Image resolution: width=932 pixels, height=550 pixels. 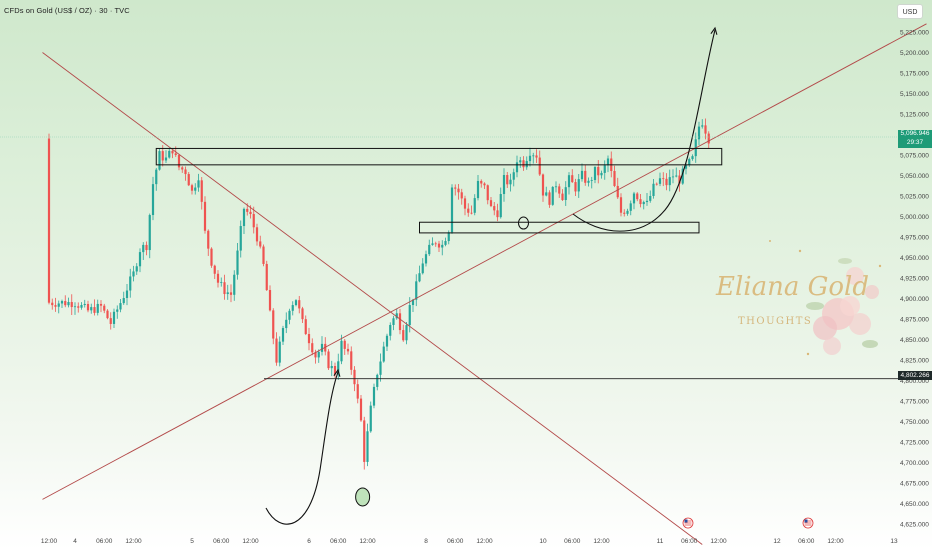 What do you see at coordinates (337, 372) in the screenshot?
I see `bottom-curve-arrow-head` at bounding box center [337, 372].